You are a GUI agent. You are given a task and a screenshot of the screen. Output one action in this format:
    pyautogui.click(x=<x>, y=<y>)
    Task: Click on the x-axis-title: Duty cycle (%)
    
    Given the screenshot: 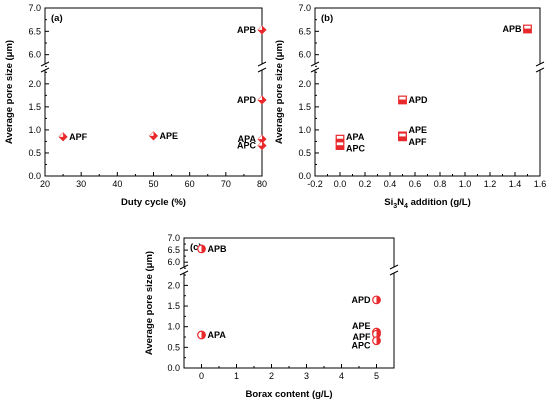 What is the action you would take?
    pyautogui.click(x=153, y=202)
    